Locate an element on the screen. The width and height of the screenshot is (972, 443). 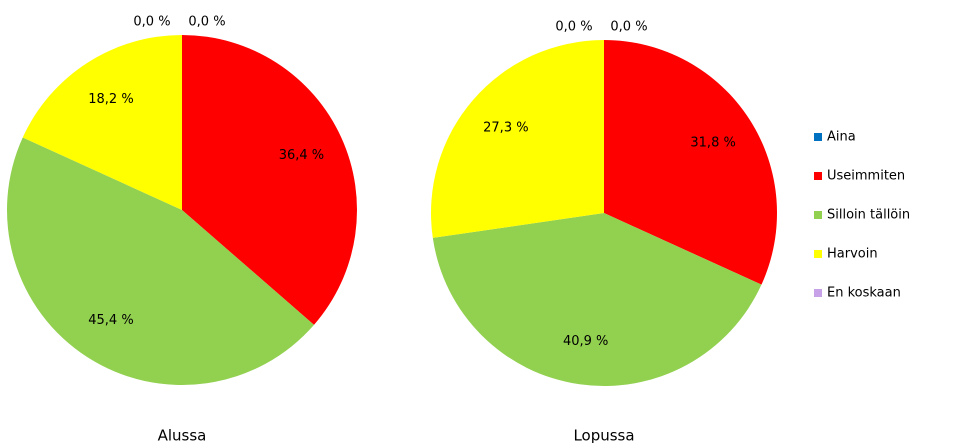
chart-title: Alussa is located at coordinates (182, 435).